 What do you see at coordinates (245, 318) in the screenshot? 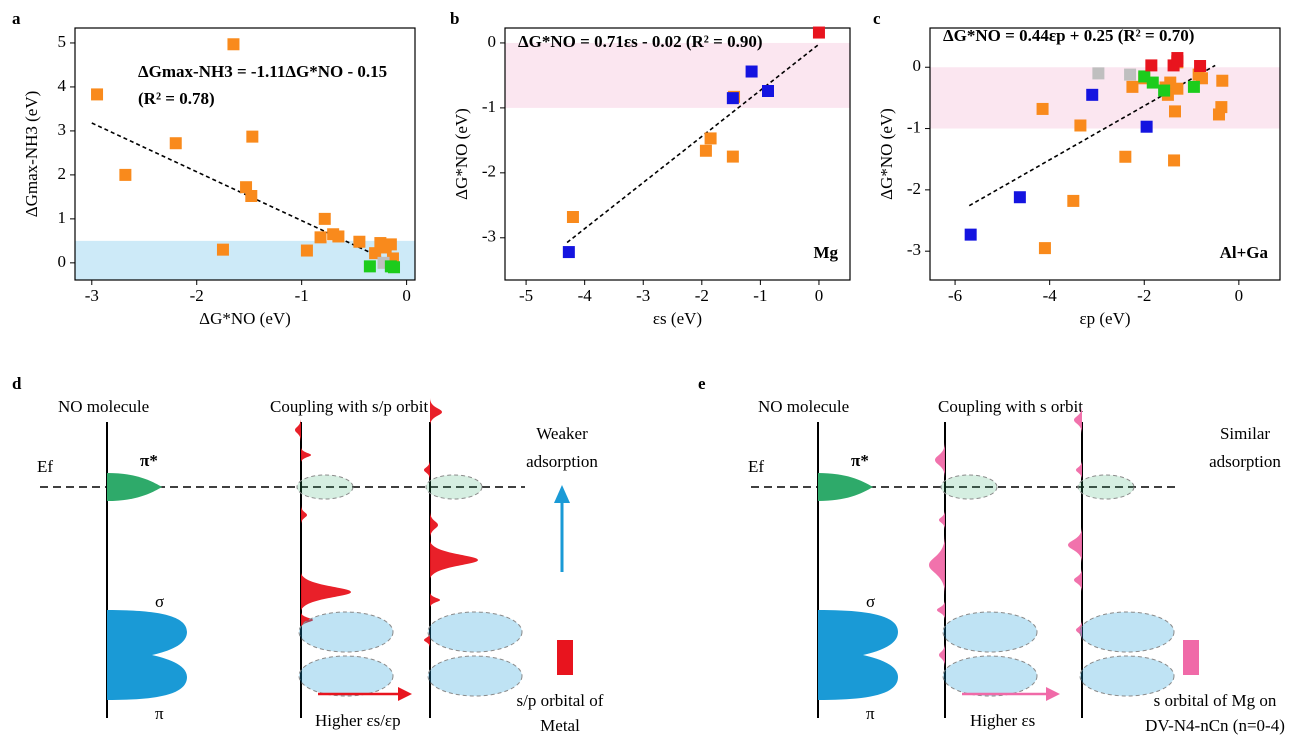
I see `x-axis-label: ΔG*NO (eV)` at bounding box center [245, 318].